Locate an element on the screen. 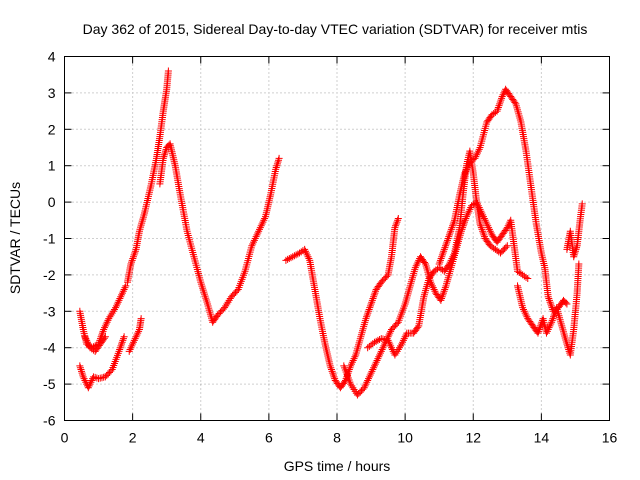 The width and height of the screenshot is (640, 480). y-tick-label: 4 is located at coordinates (52, 57).